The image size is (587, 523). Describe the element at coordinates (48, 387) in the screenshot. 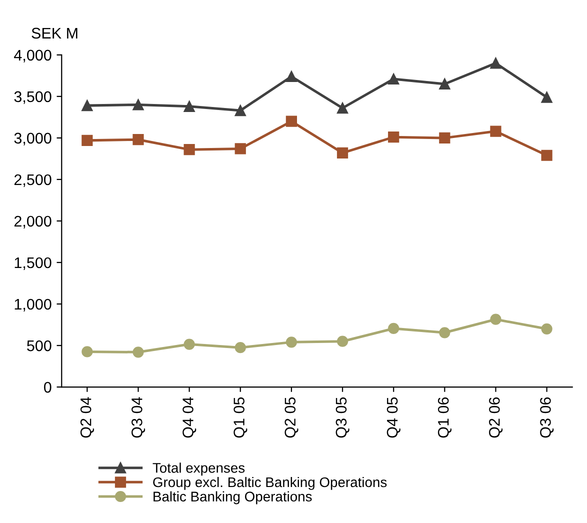

I see `y-tick-label: 0` at that location.